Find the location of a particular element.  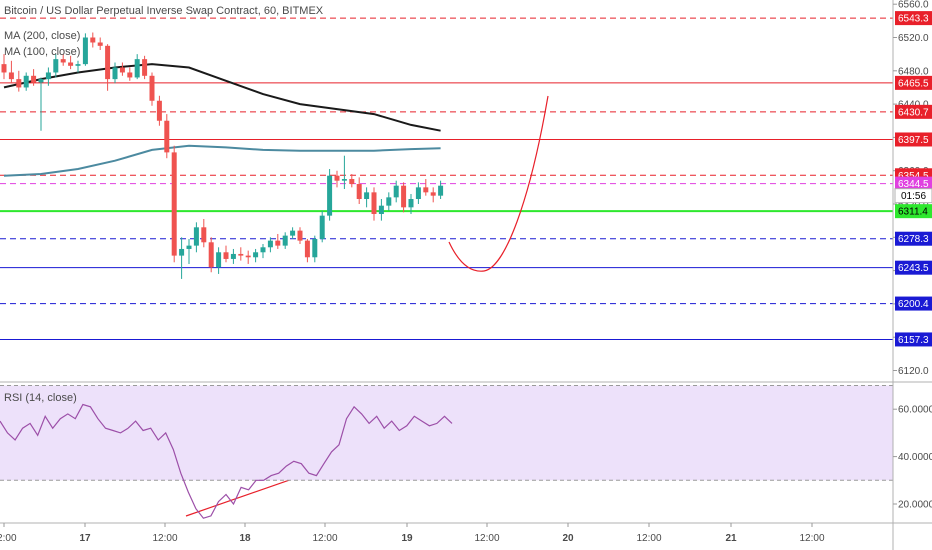

price-tag-label: 6430.7 is located at coordinates (913, 112).